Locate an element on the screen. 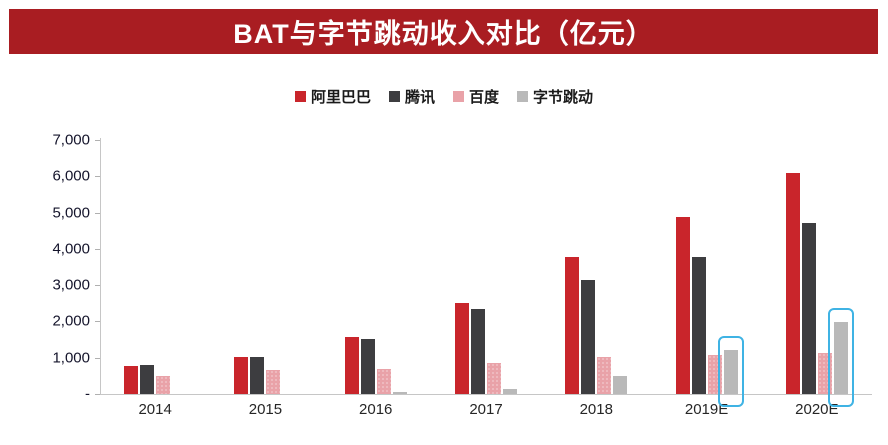 The height and width of the screenshot is (445, 888). legend-item: 百度 is located at coordinates (476, 96).